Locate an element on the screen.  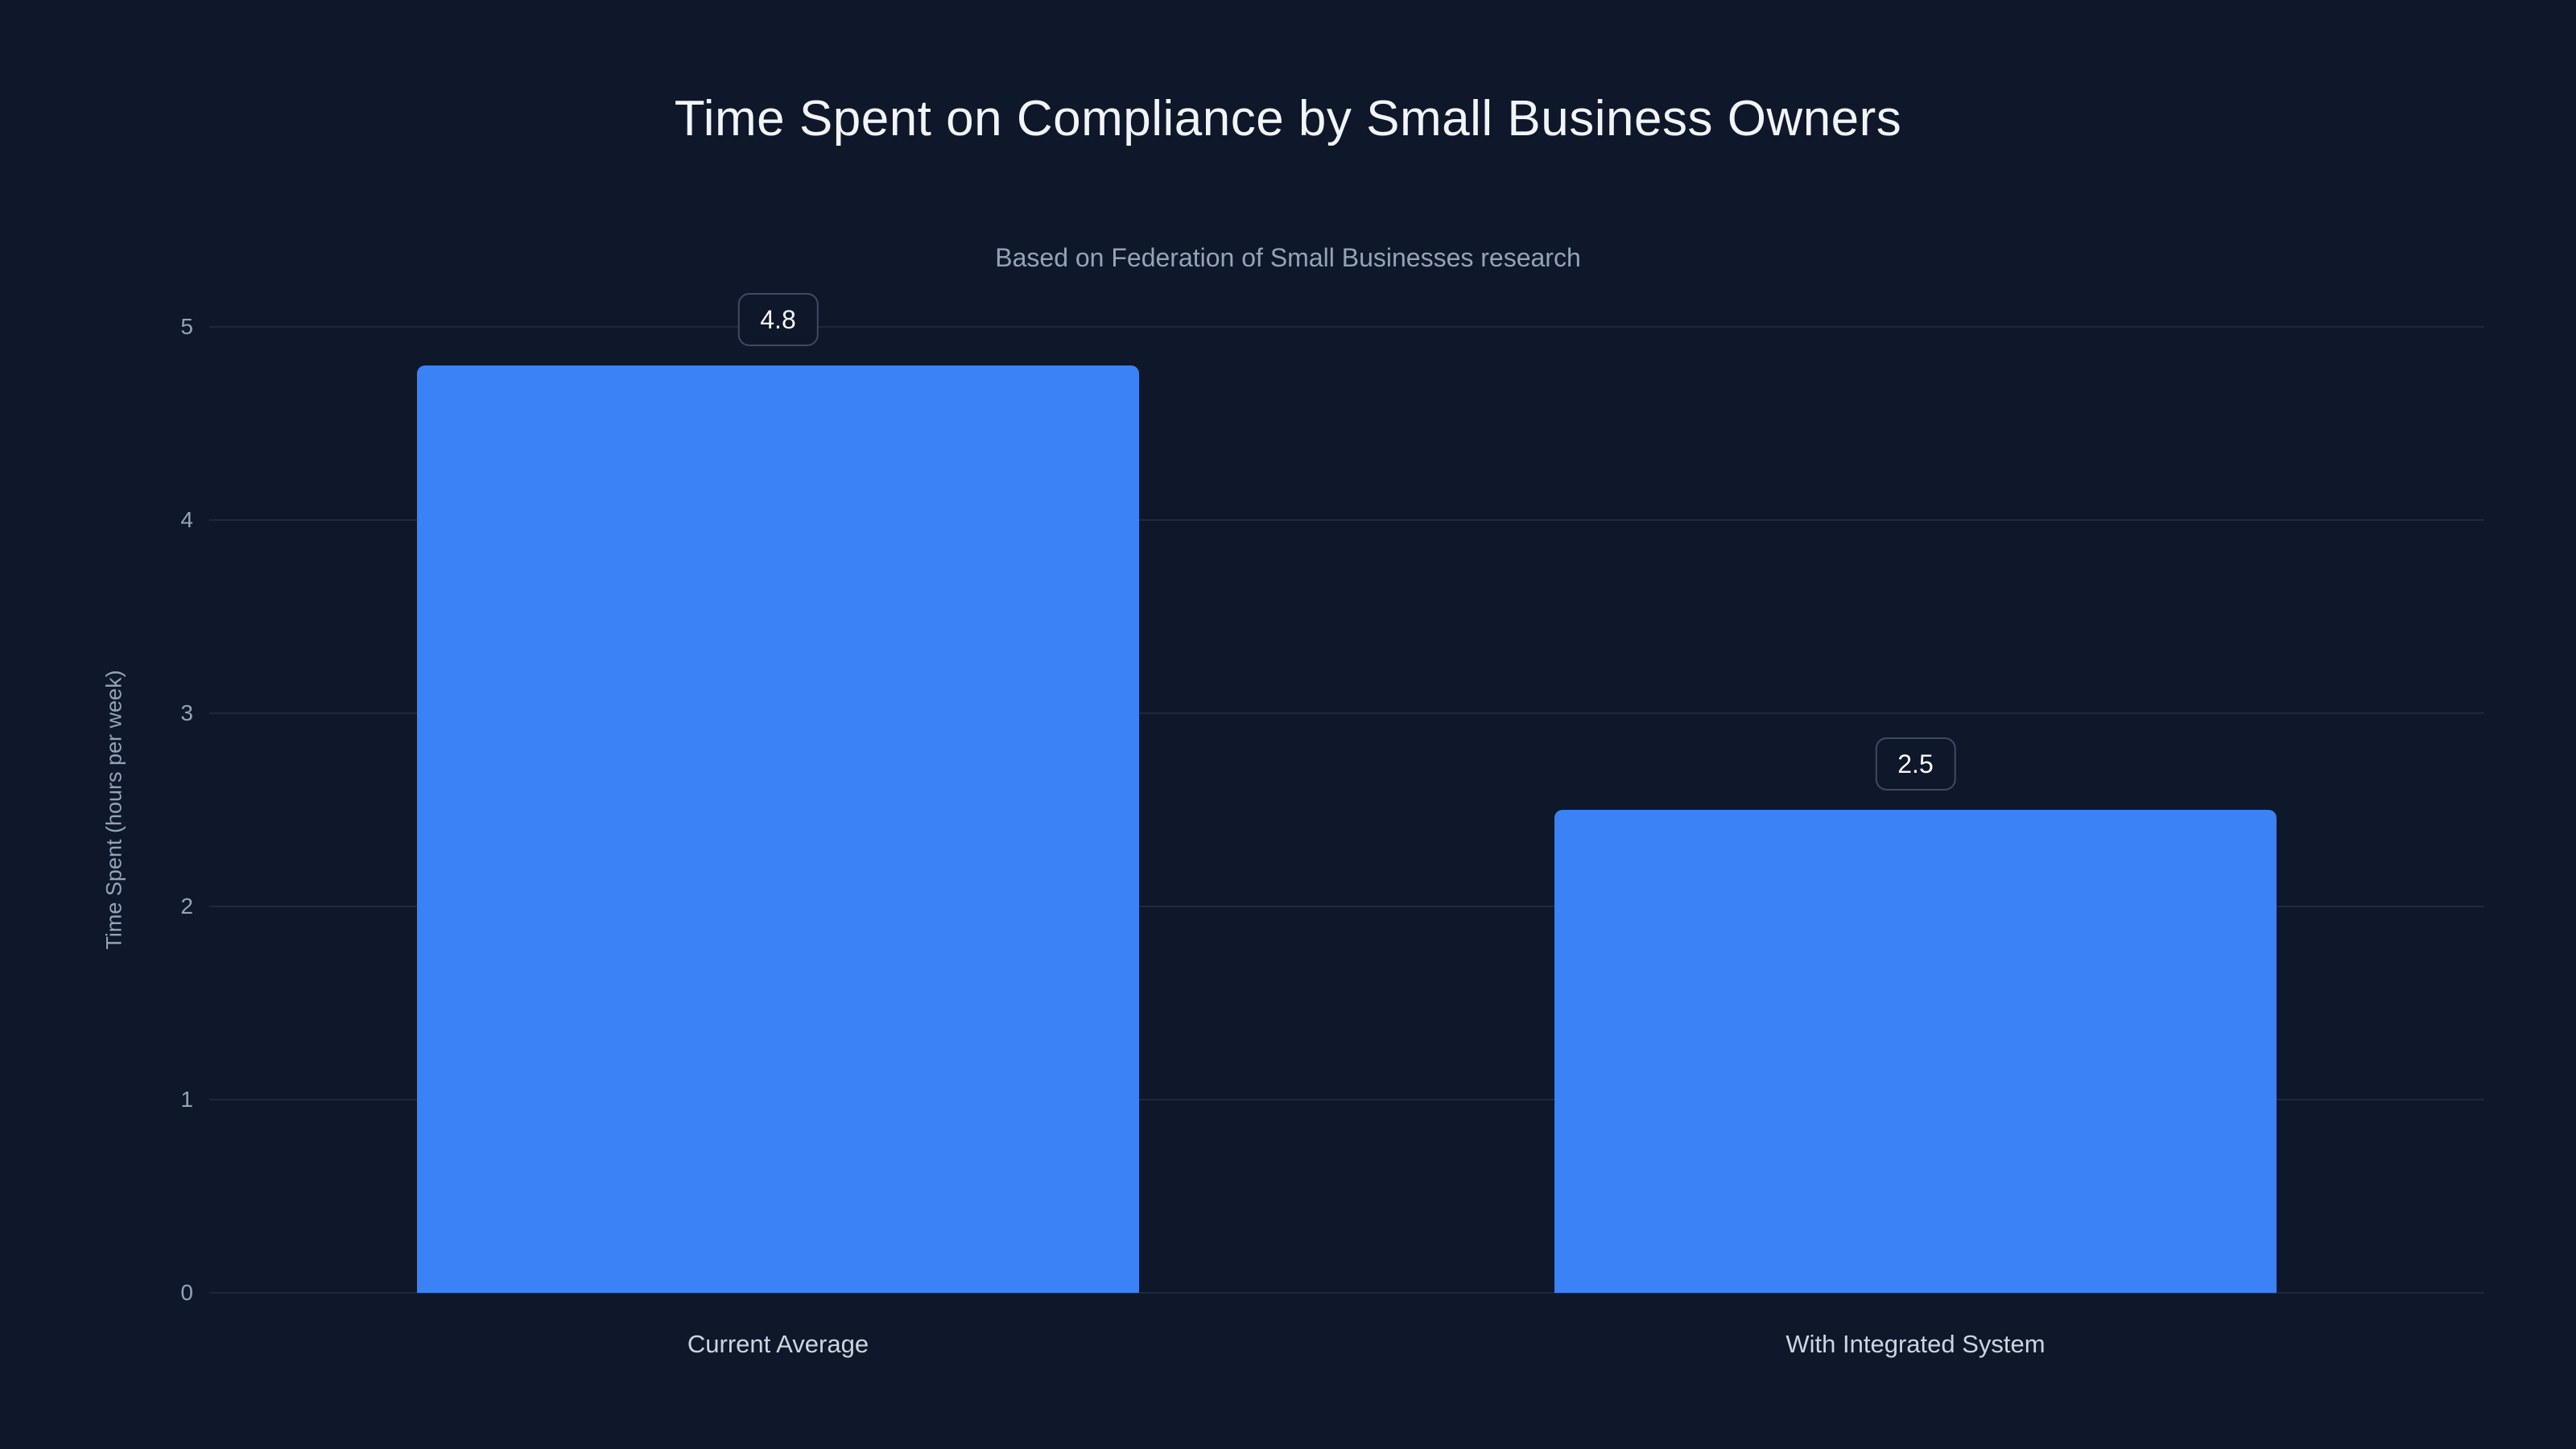
y-tick-label: 5 is located at coordinates (186, 326).